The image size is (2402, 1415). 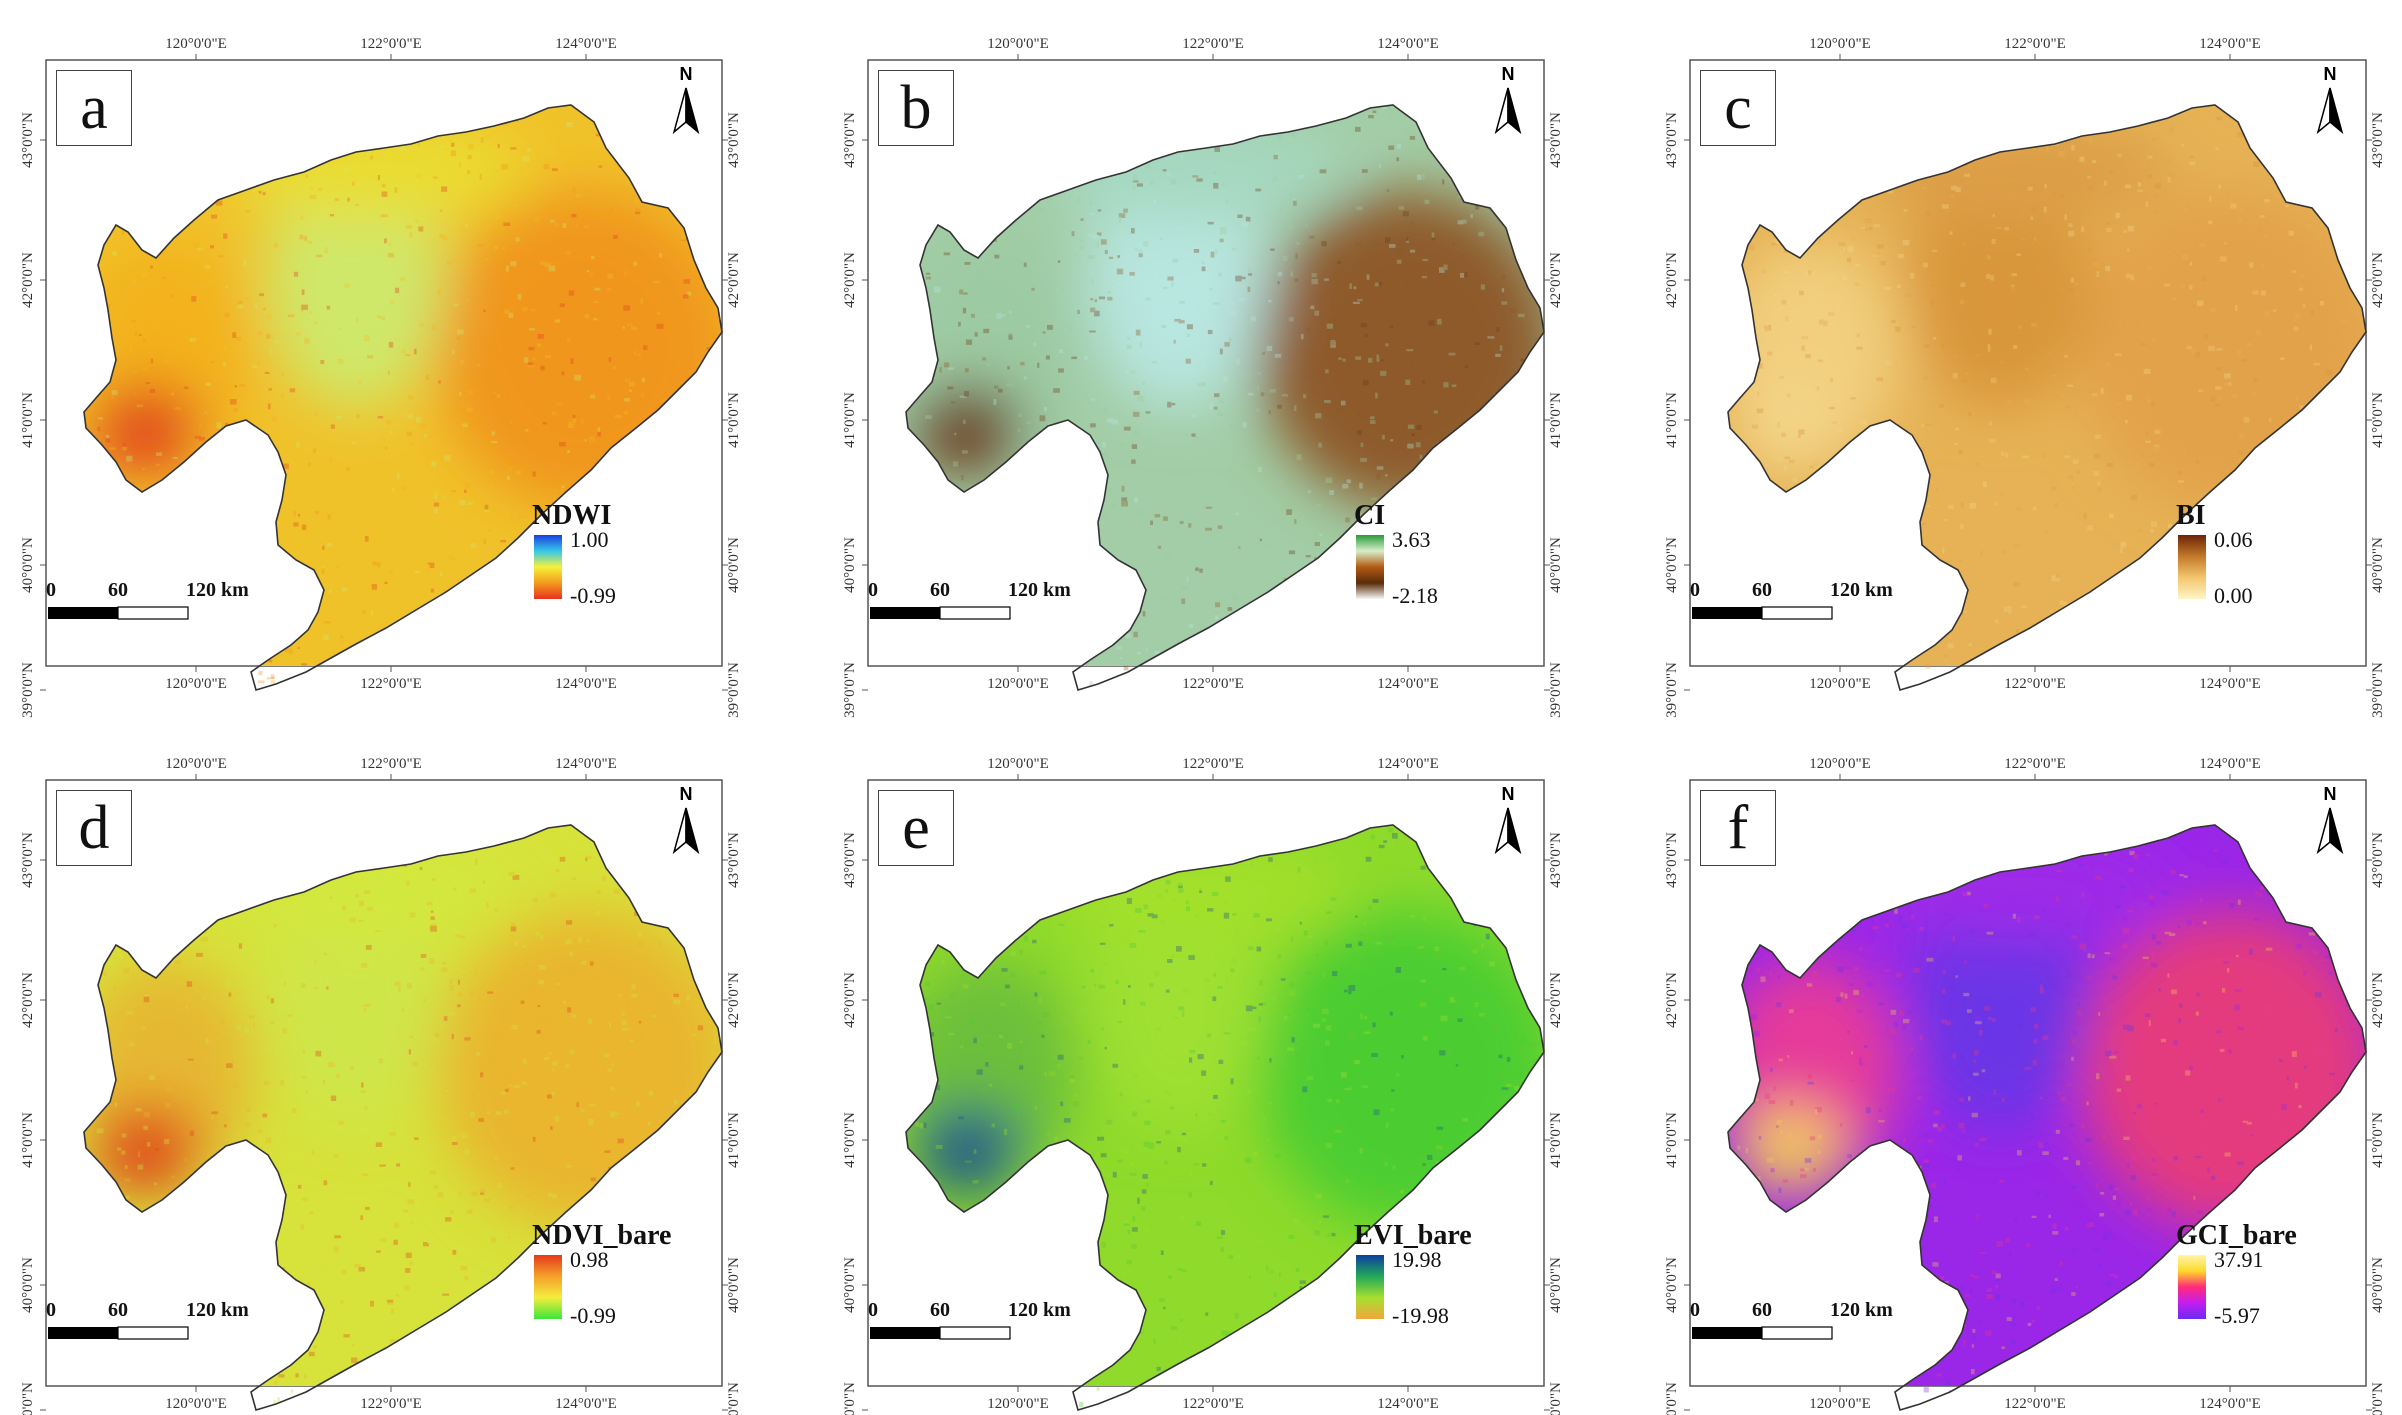 What do you see at coordinates (1417, 1260) in the screenshot?
I see `legend-max-value: 19.98` at bounding box center [1417, 1260].